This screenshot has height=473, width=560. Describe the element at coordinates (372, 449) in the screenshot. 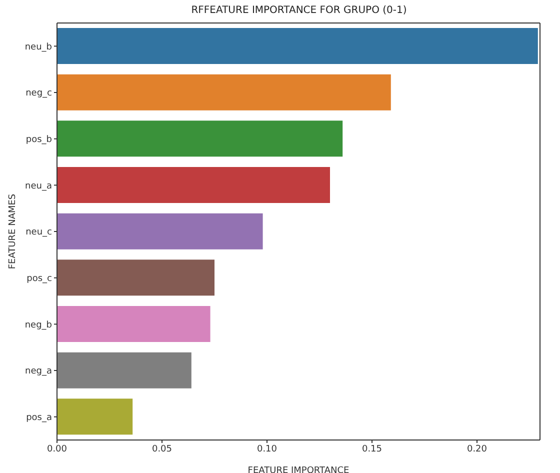

I see `x-tick-label: 0.15` at that location.